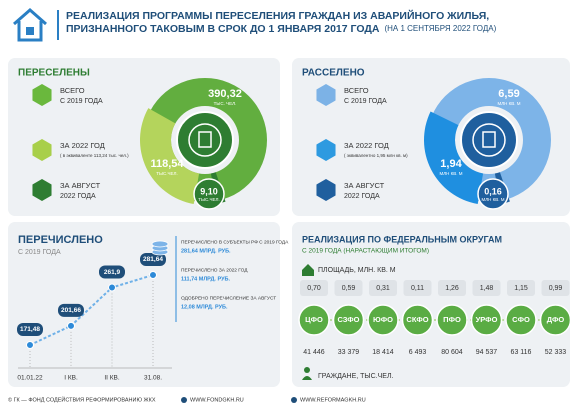 The width and height of the screenshot is (579, 410). Describe the element at coordinates (349, 352) in the screenshot. I see `people-value: 33 379` at that location.